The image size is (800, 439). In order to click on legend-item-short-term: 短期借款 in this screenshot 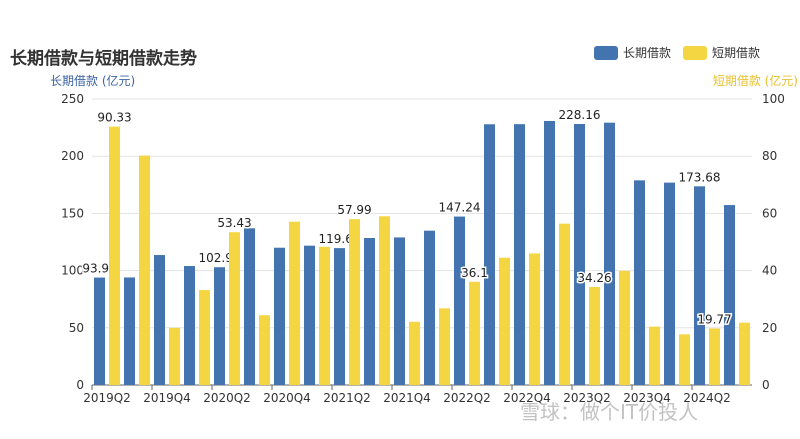, I will do `click(721, 52)`.